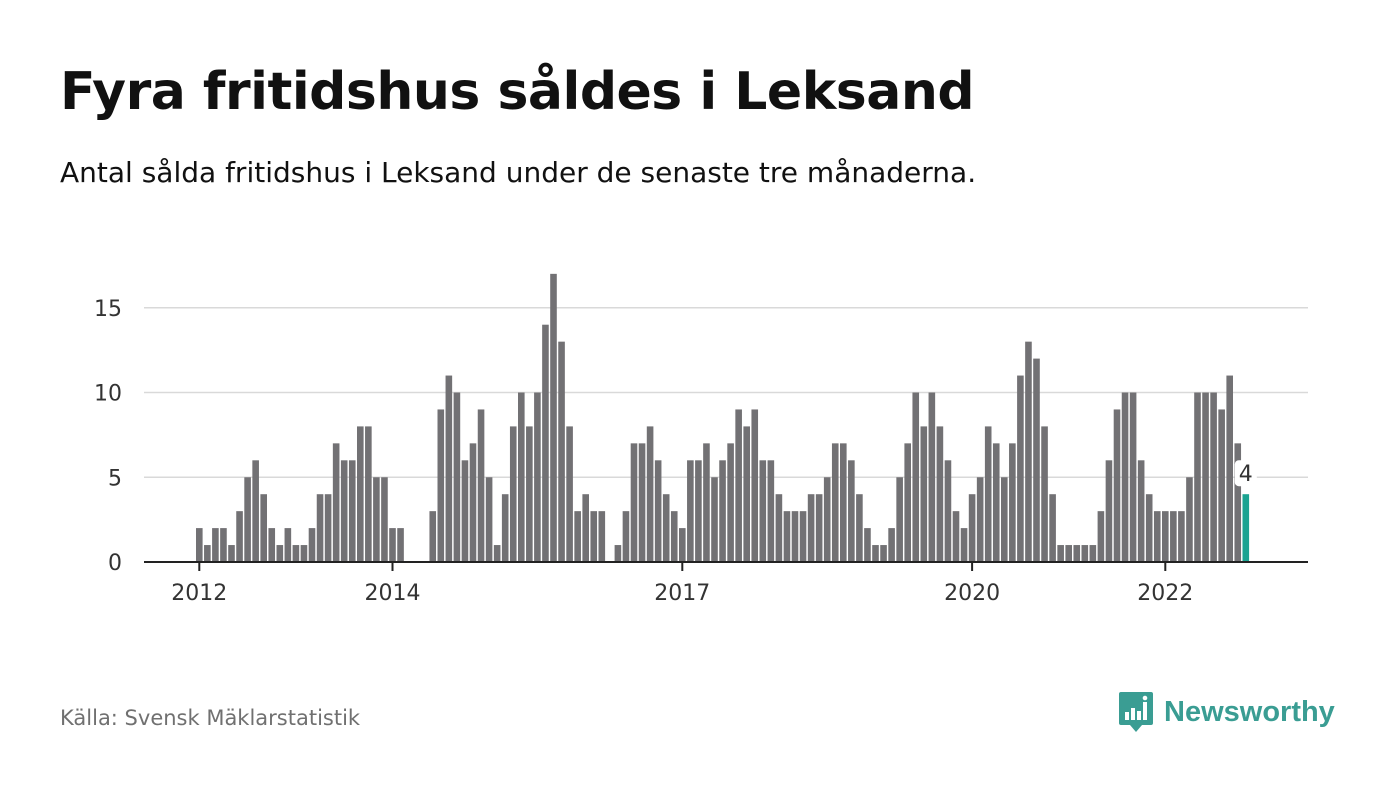 Image resolution: width=1400 pixels, height=794 pixels. I want to click on last-value-label: 4, so click(1246, 474).